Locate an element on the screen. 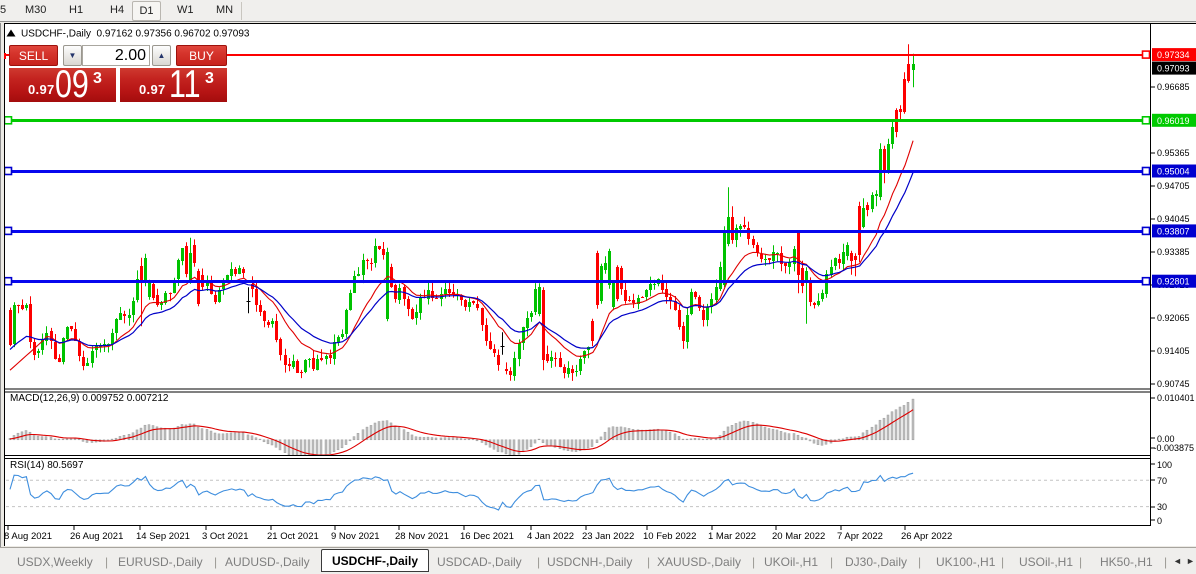 The width and height of the screenshot is (1196, 574). svg-text: 0.90745 is located at coordinates (1173, 384).